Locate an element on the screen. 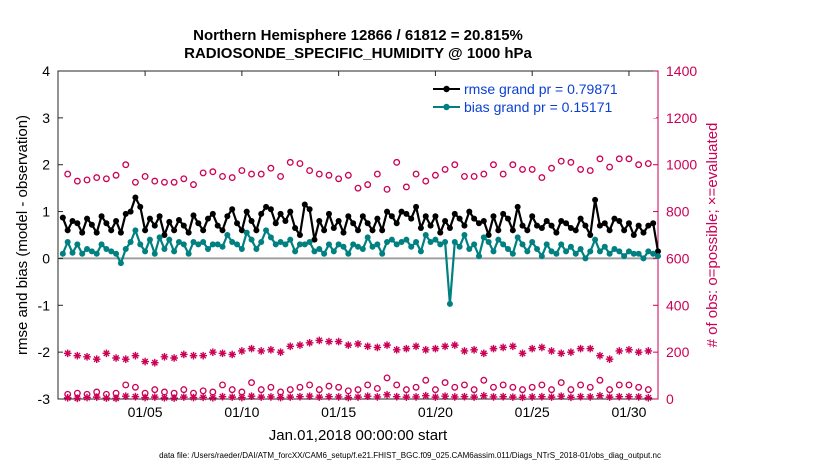 The height and width of the screenshot is (470, 830). left-y-tick-label: -3 is located at coordinates (44, 399).